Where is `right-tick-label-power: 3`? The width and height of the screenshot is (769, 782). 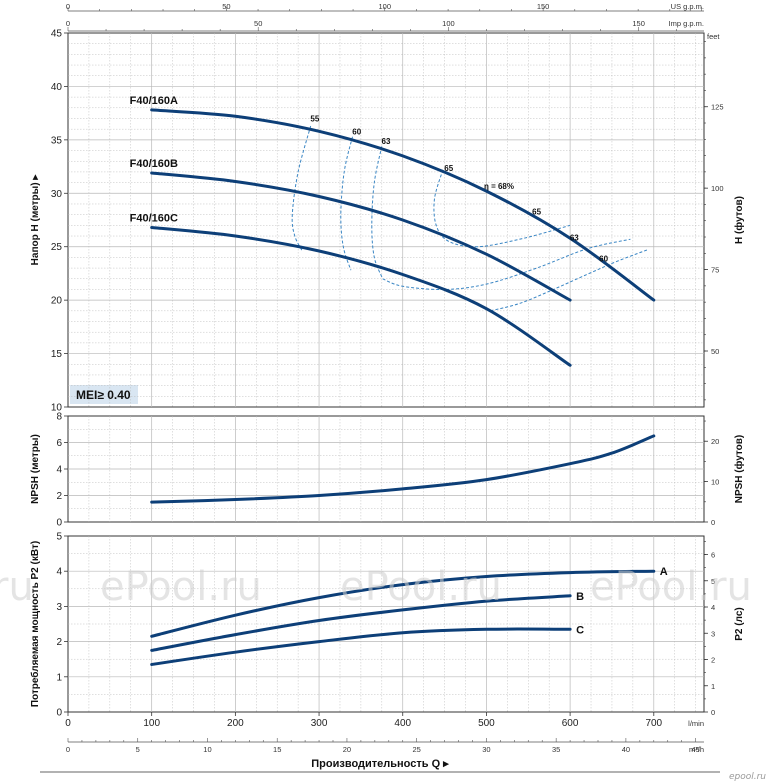
right-tick-label-power: 3 is located at coordinates (713, 633).